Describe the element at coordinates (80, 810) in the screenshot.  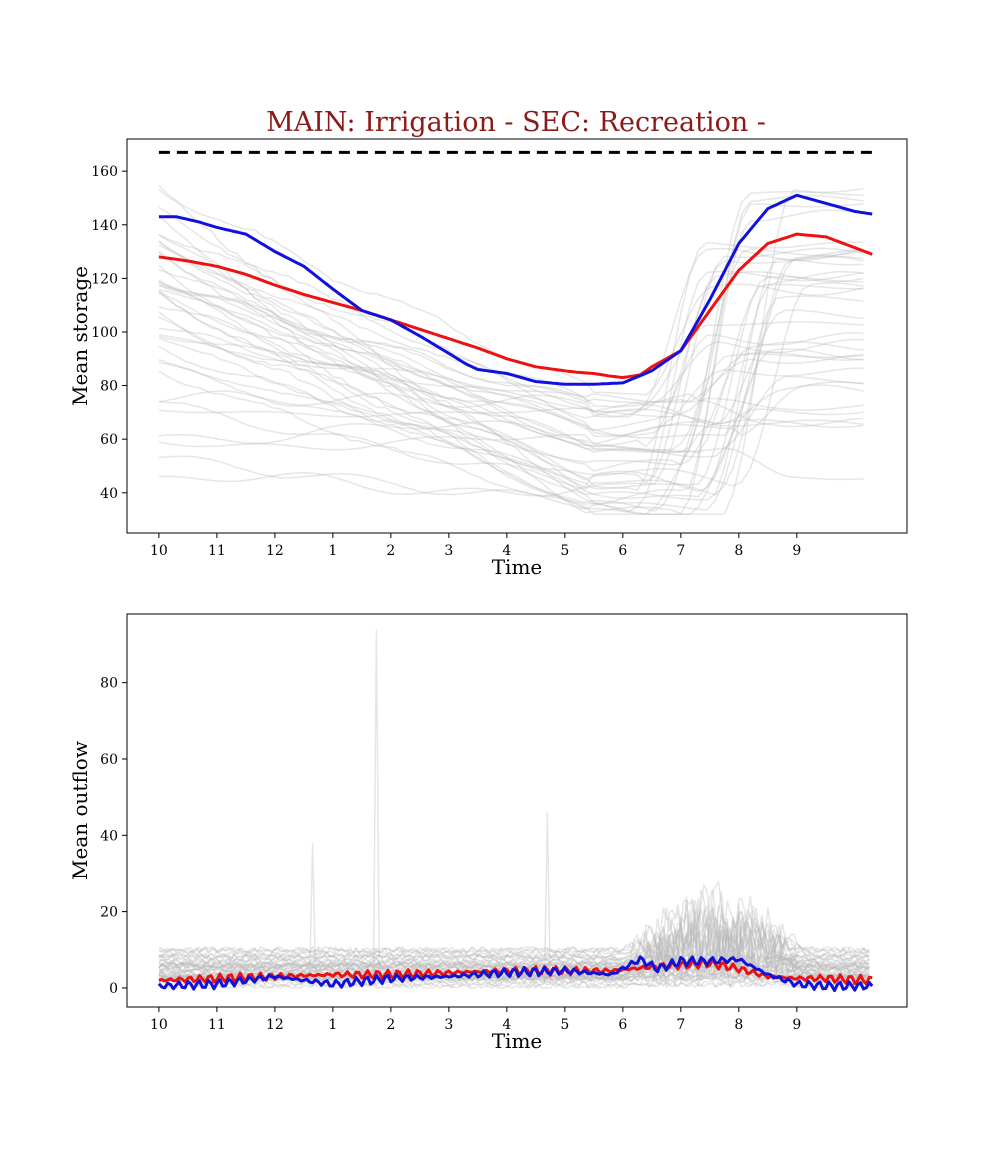
I see `outflow-y-axis-label: Mean outflow` at that location.